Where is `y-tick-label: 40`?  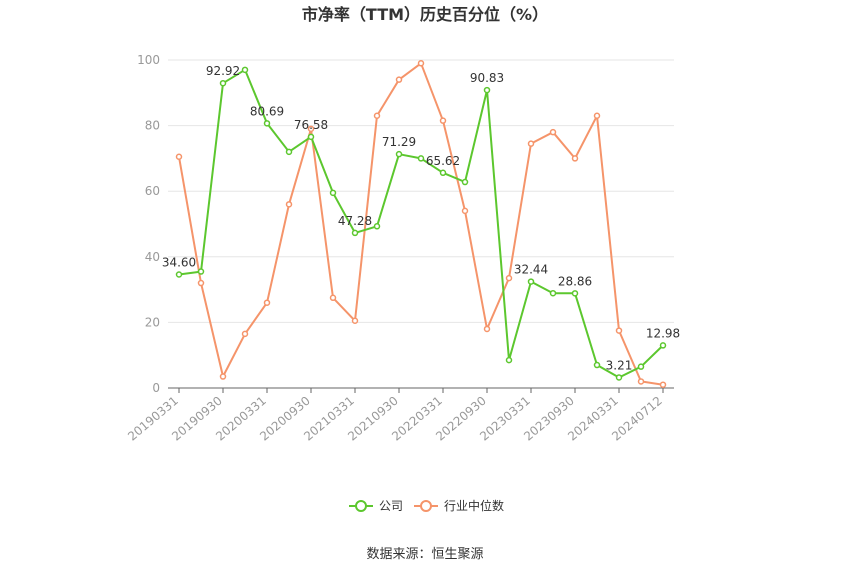 y-tick-label: 40 is located at coordinates (152, 257).